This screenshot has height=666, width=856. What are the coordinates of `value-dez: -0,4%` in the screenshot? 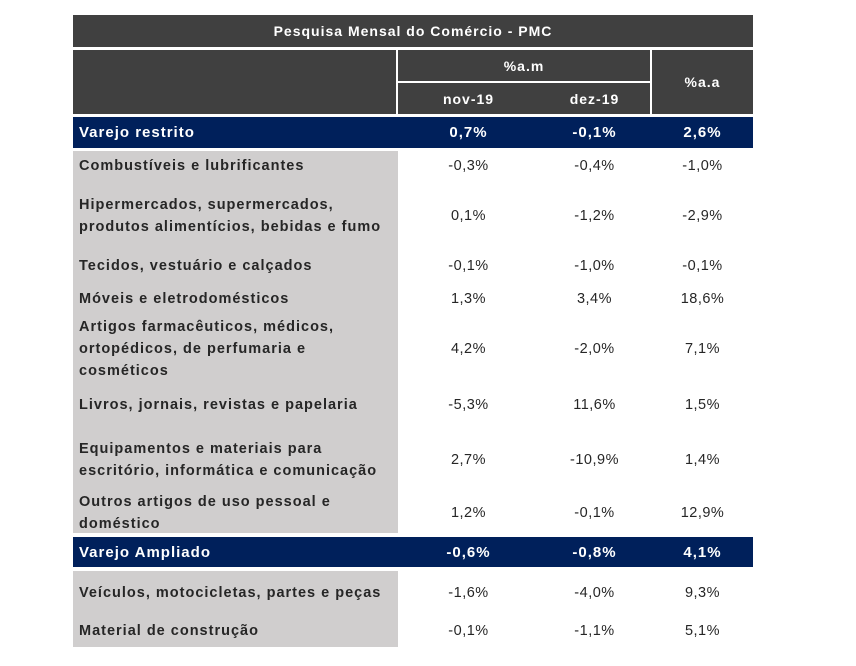 It's located at (594, 166).